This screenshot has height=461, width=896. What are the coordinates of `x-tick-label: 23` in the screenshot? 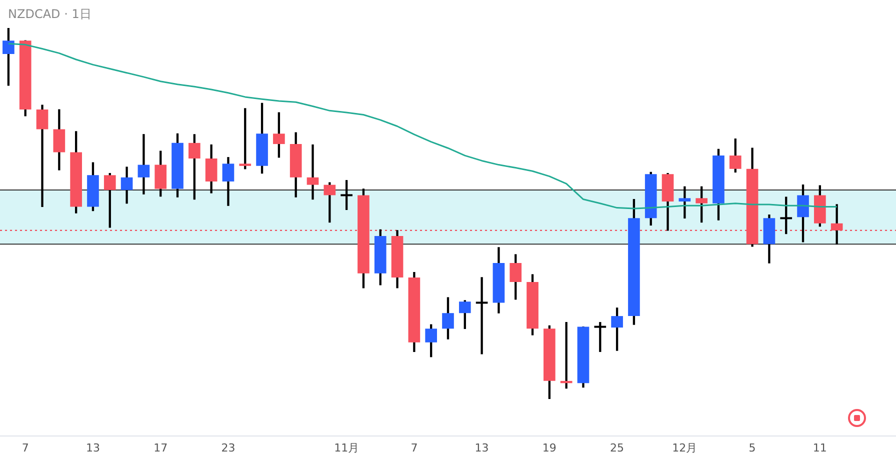 It's located at (228, 447).